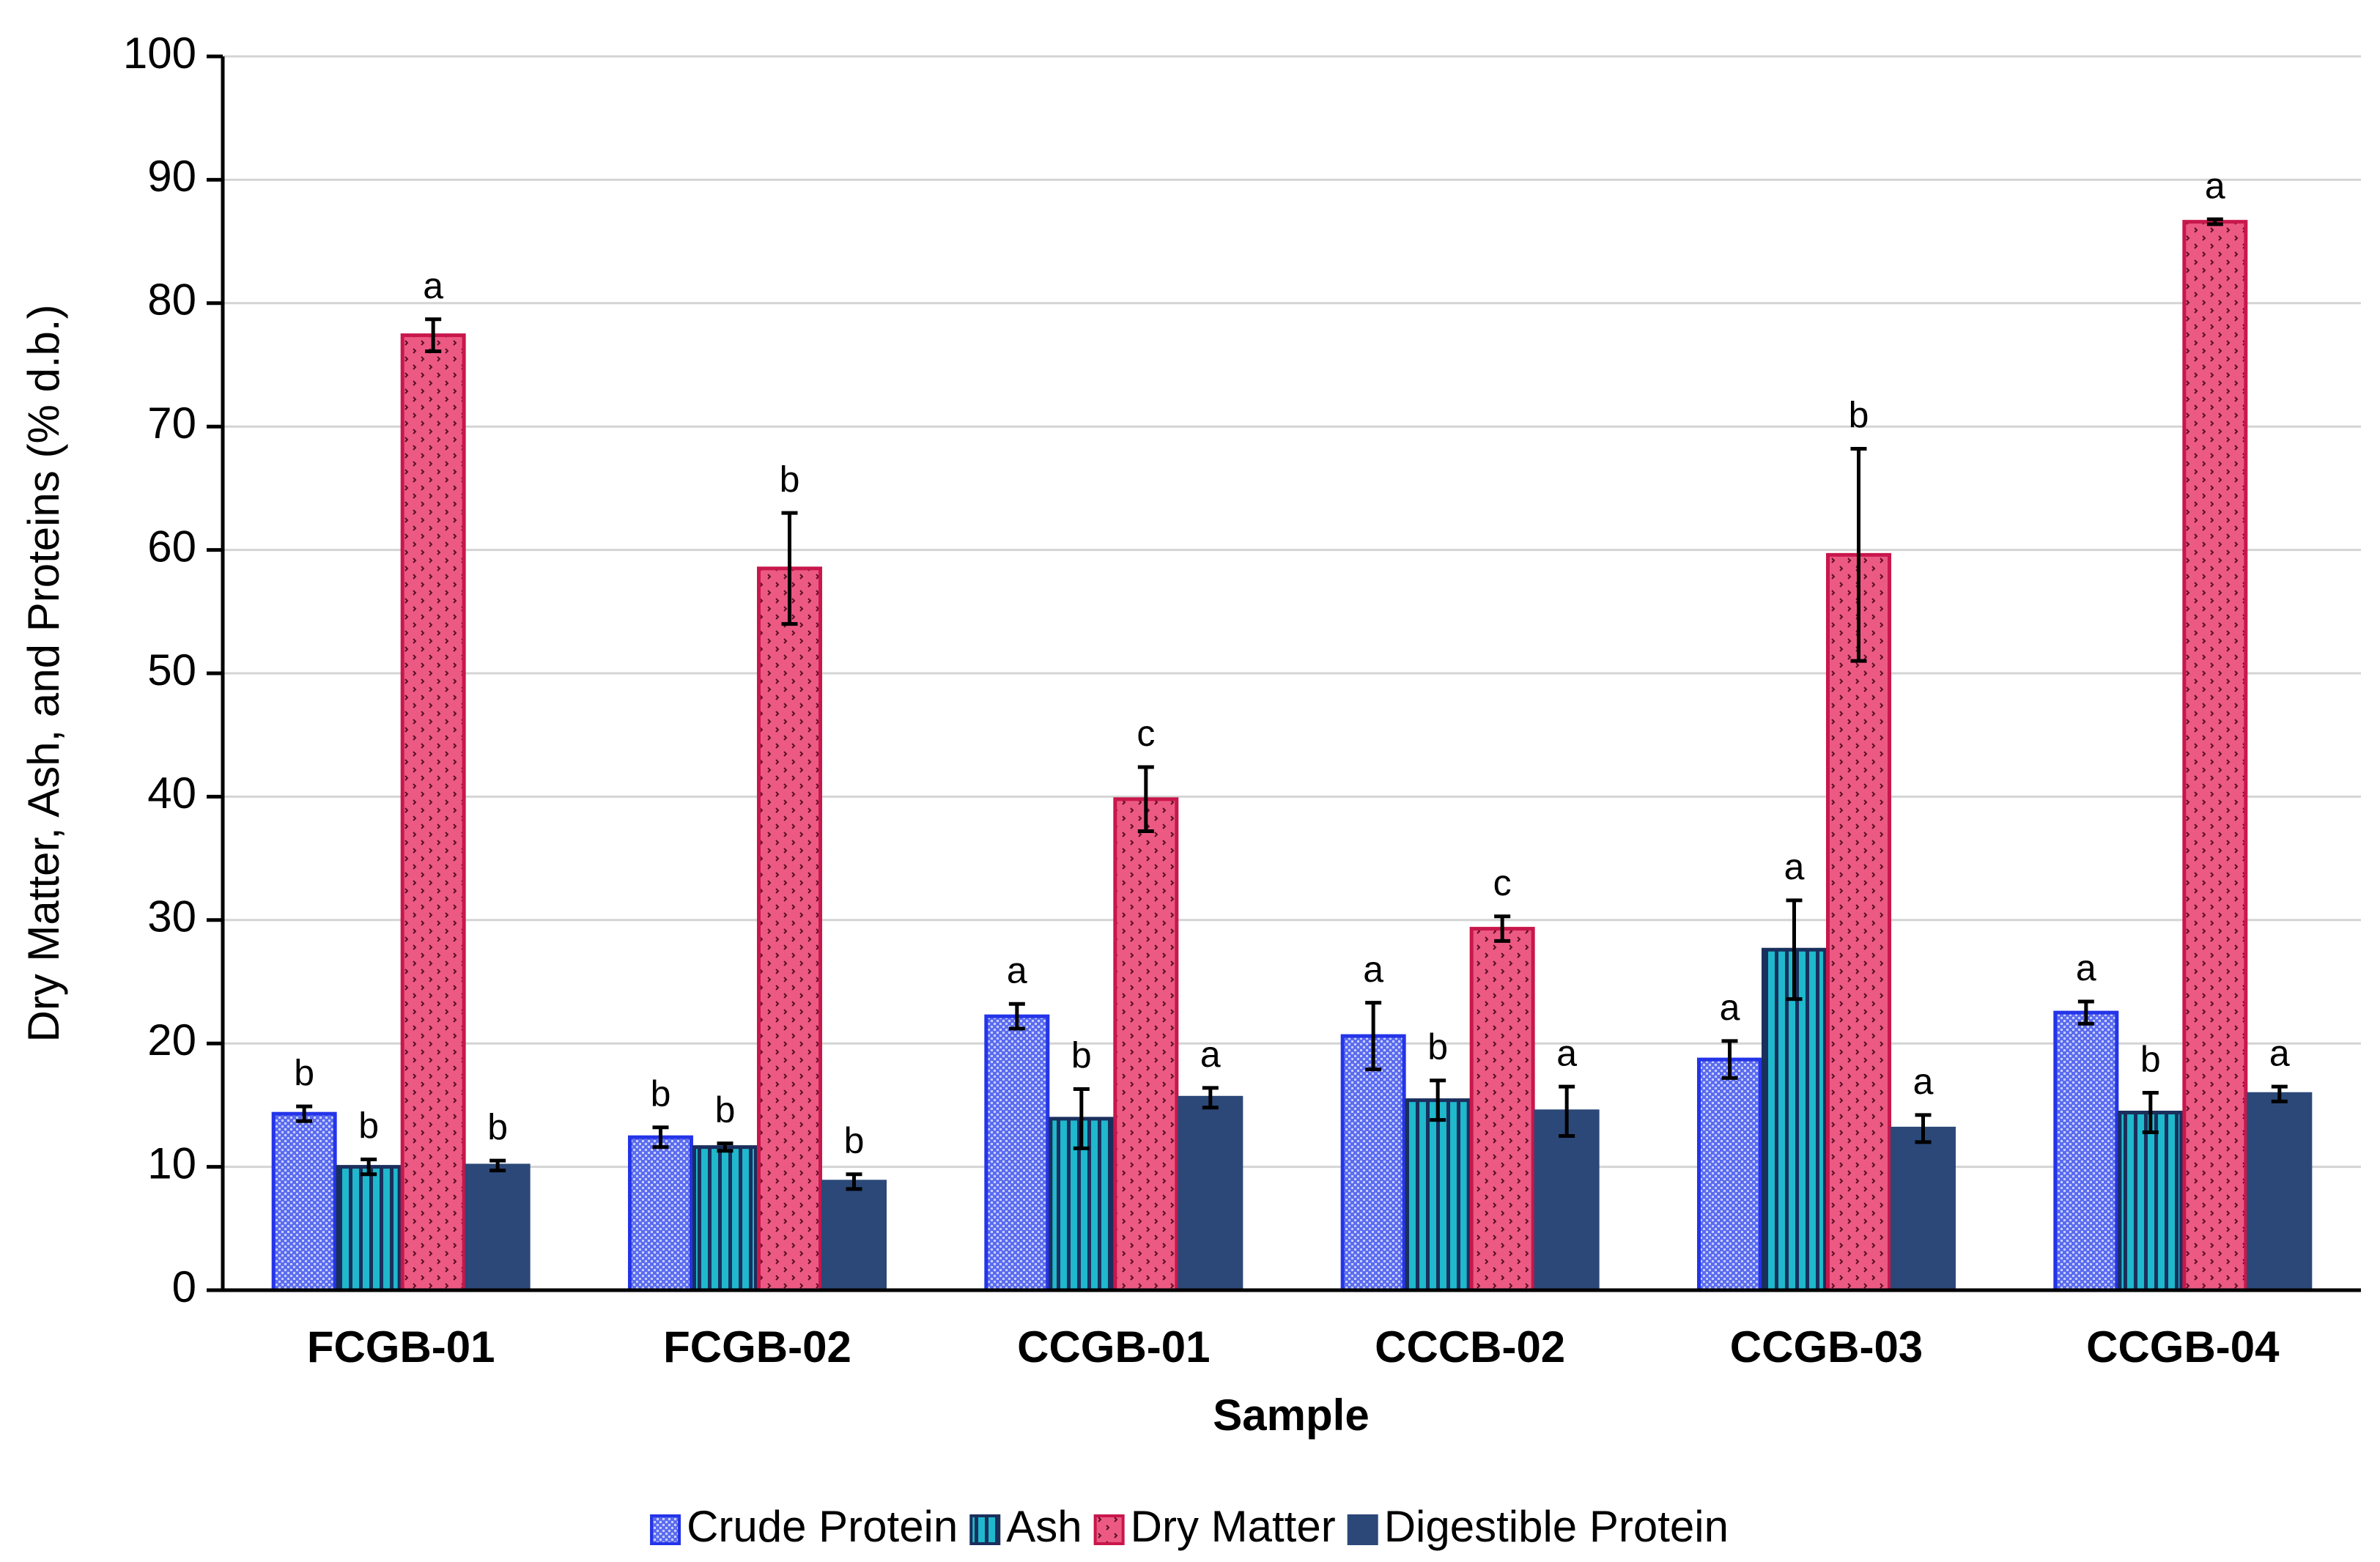 This screenshot has width=2380, height=1562. Describe the element at coordinates (171, 300) in the screenshot. I see `y-tick-label: 80` at that location.